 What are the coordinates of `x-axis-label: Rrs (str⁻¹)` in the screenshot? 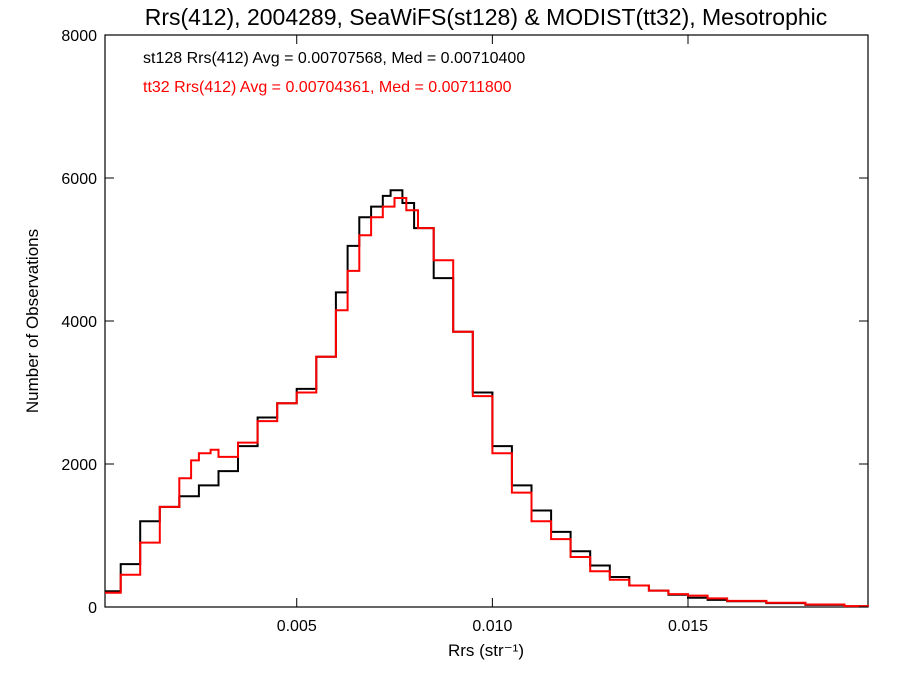 It's located at (486, 650).